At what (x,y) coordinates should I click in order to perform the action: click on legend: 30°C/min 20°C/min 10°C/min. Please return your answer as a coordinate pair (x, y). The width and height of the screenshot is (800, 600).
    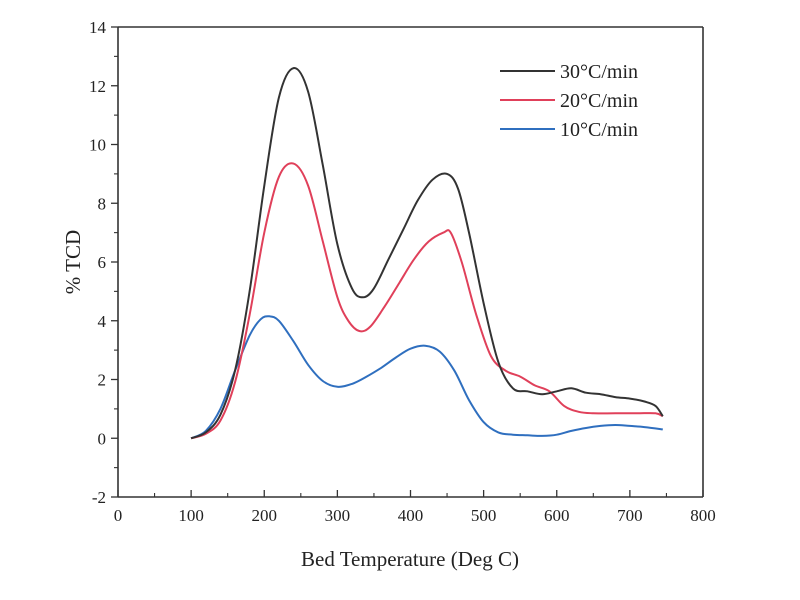
    Looking at the image, I should click on (569, 101).